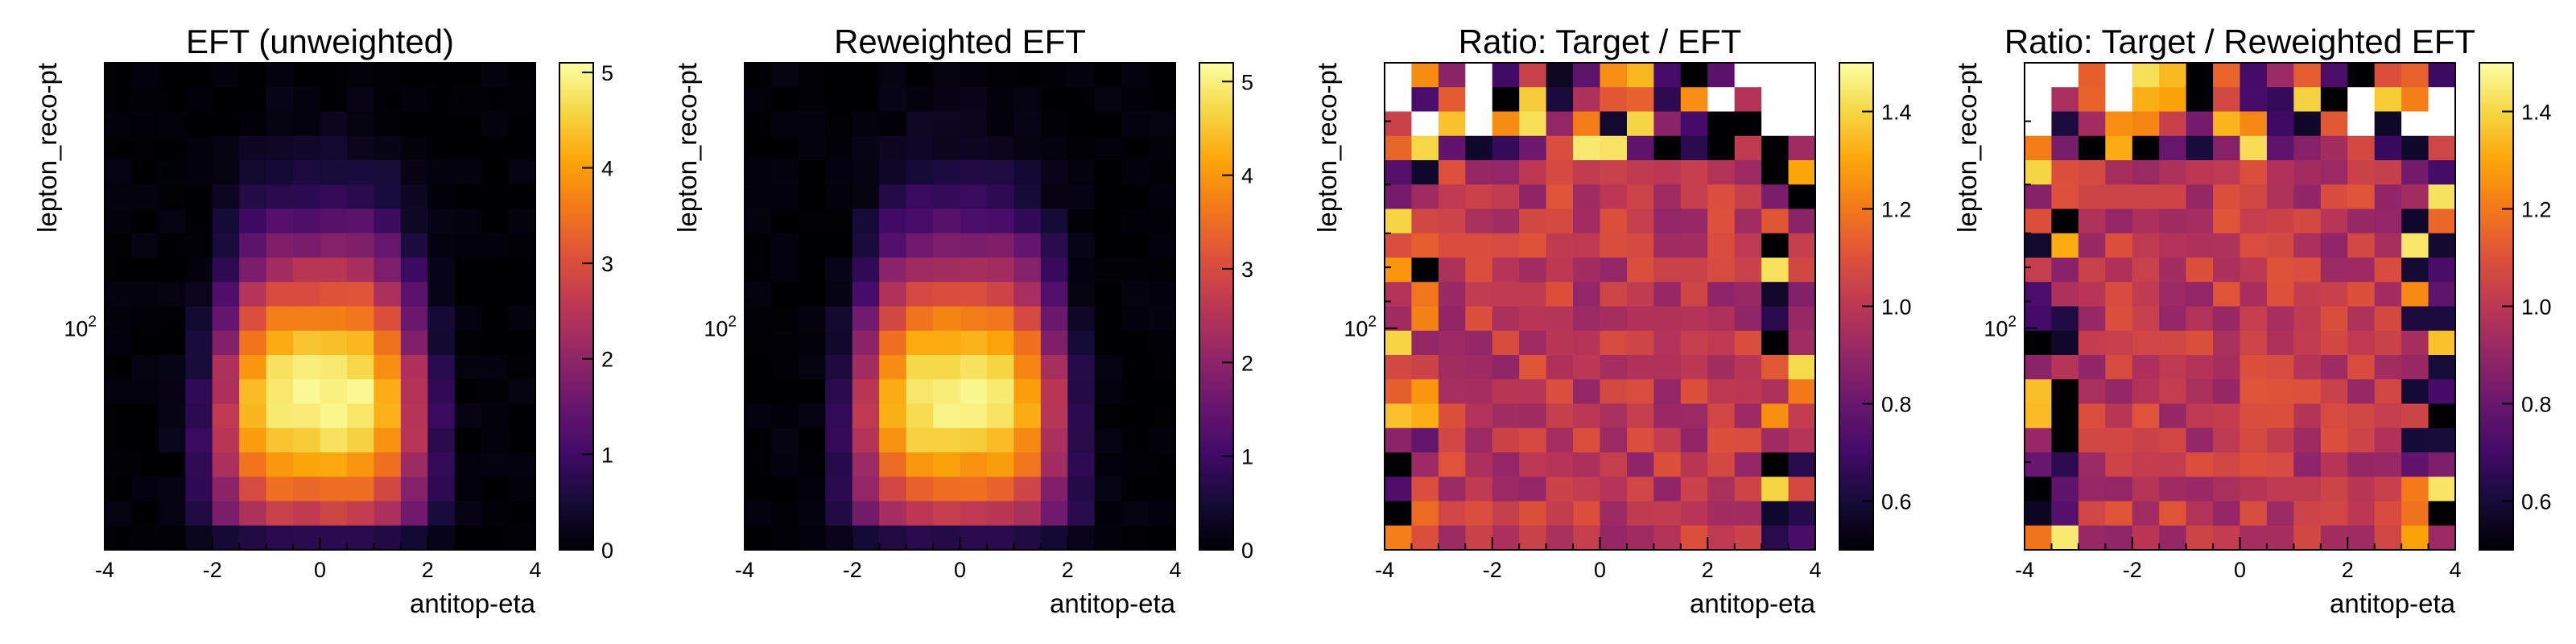  Describe the element at coordinates (2239, 41) in the screenshot. I see `chart-title: Ratio: Target / Reweighted EFT` at that location.